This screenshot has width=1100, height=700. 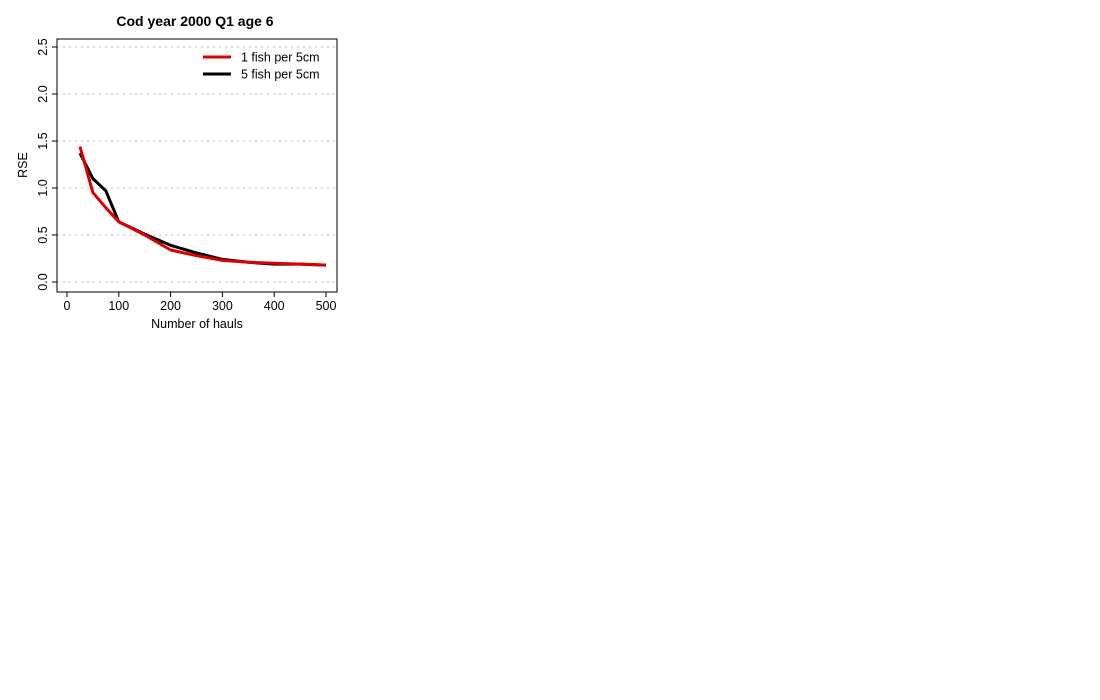 What do you see at coordinates (194, 21) in the screenshot?
I see `chart-title: Cod year 2000 Q1 age 6` at bounding box center [194, 21].